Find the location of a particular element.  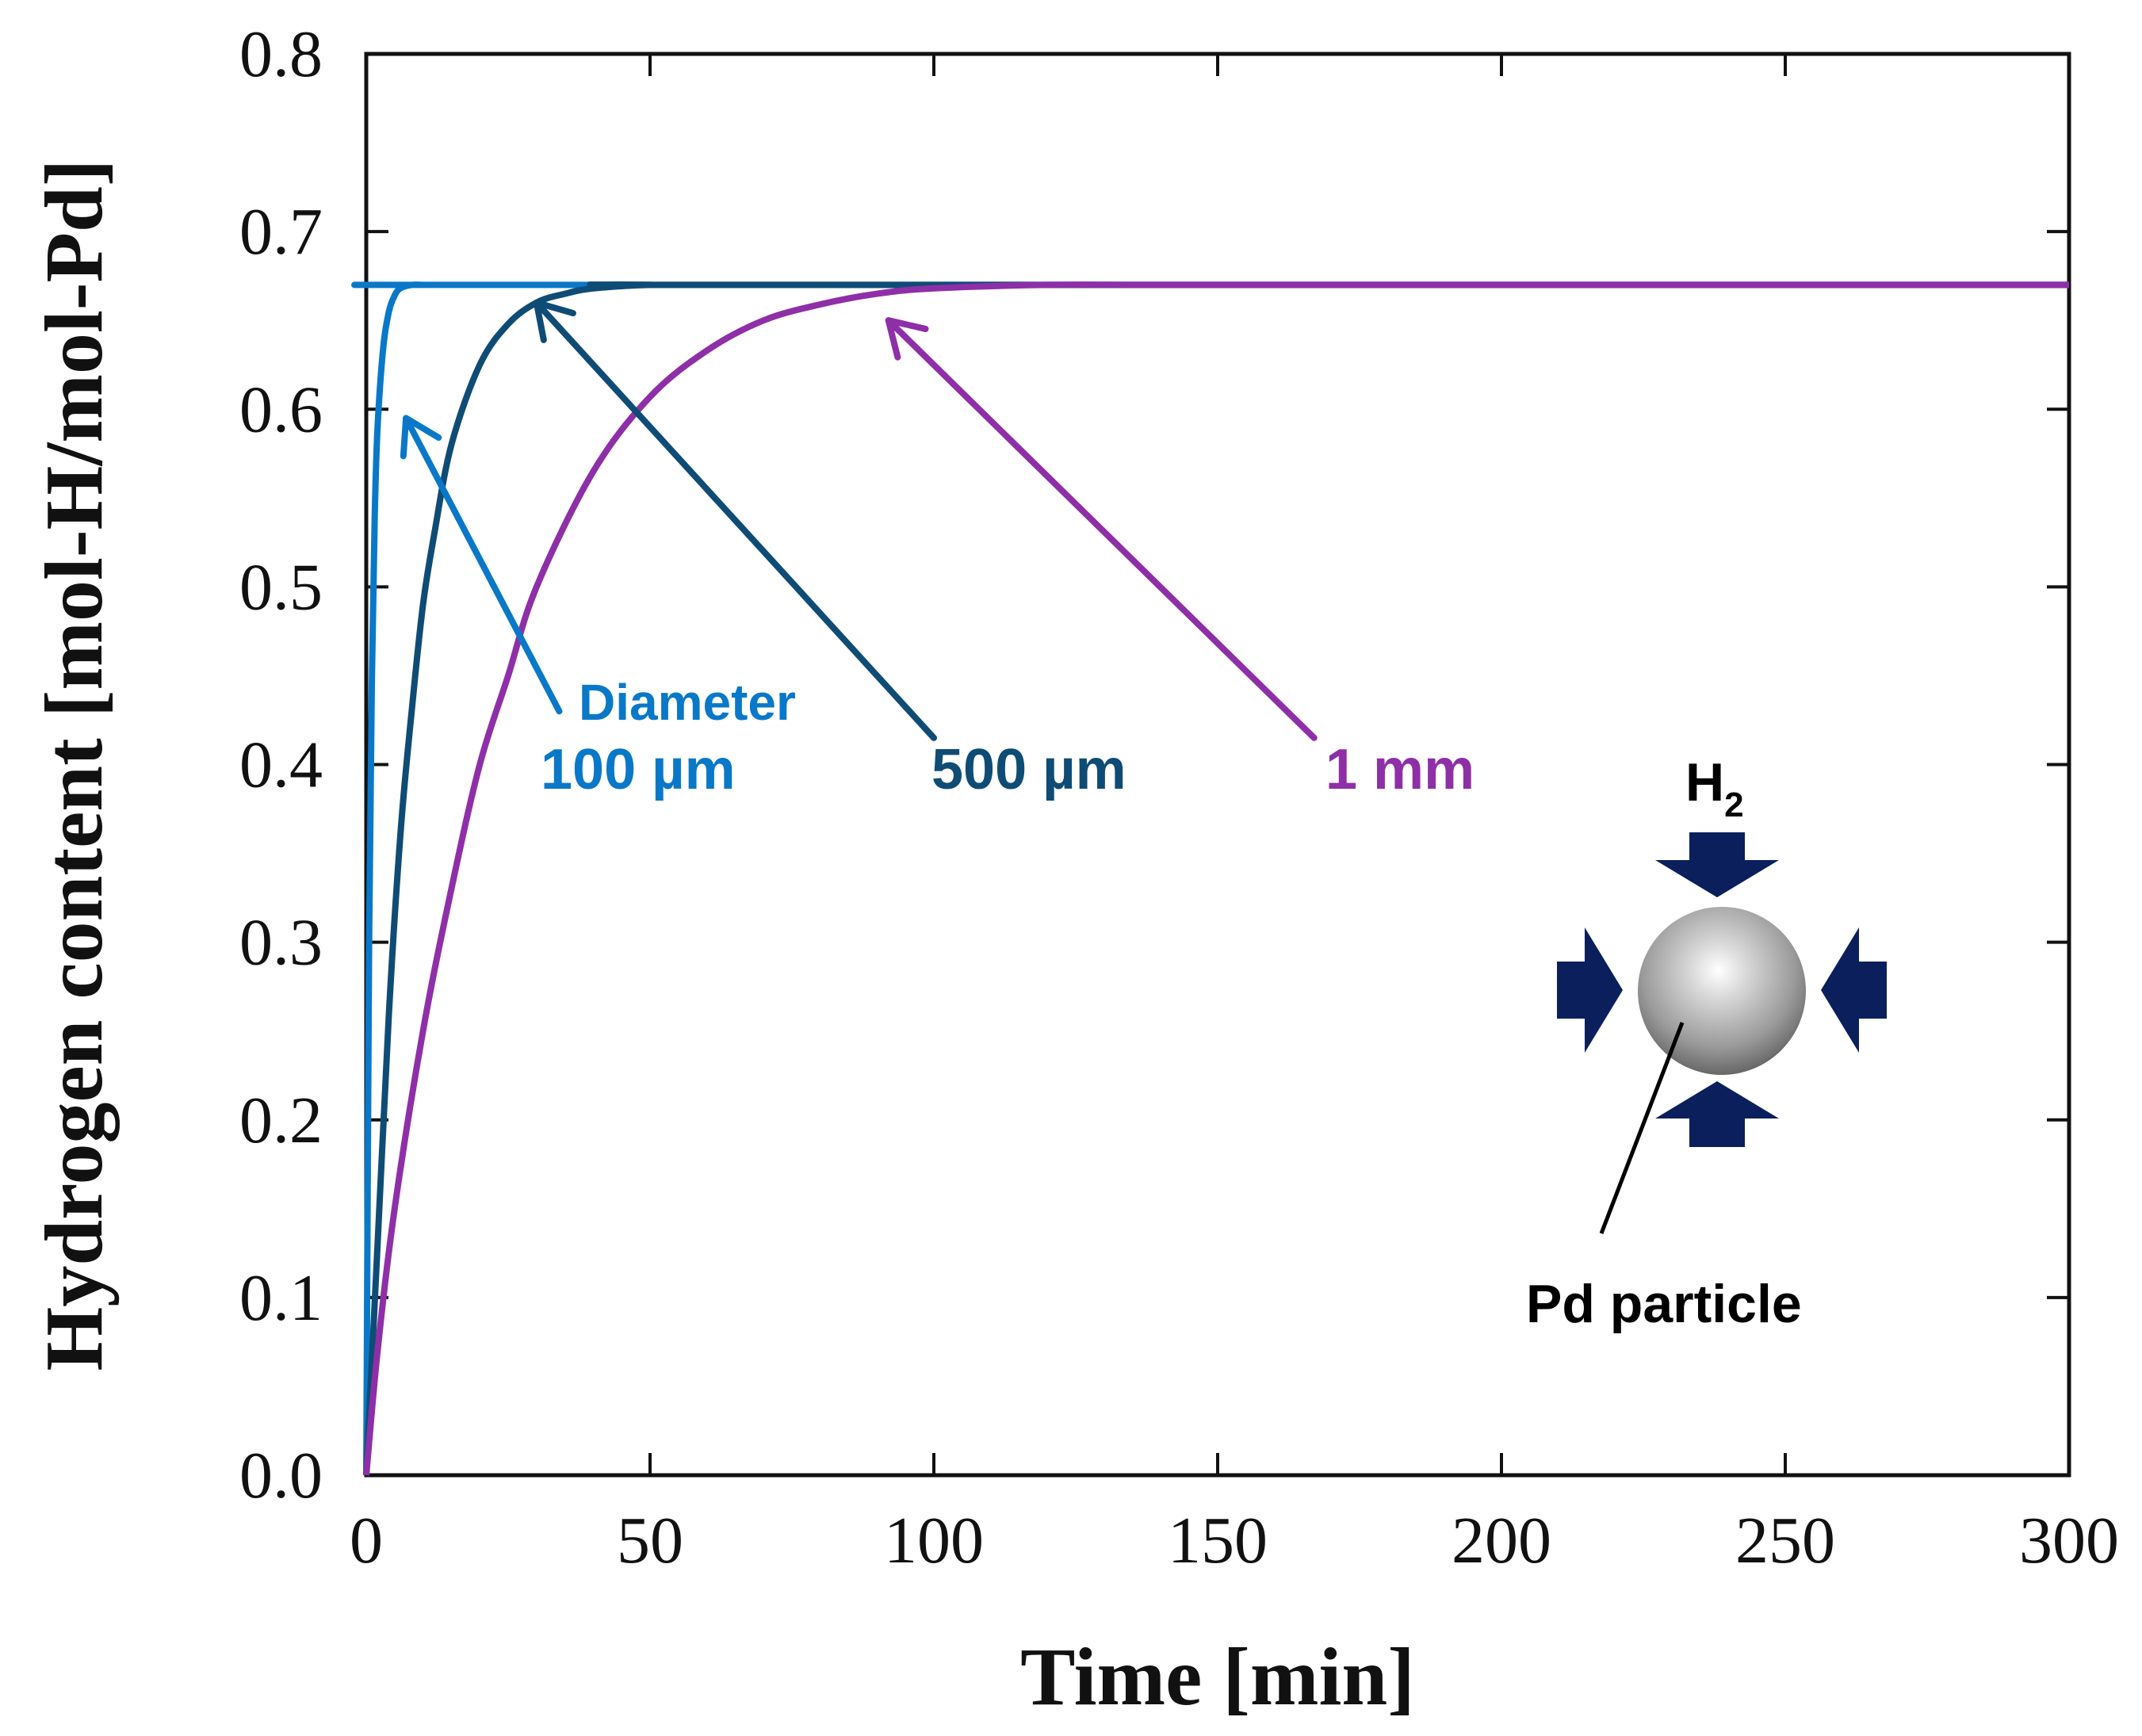

y-tick-label: 0.3 is located at coordinates (281, 943).